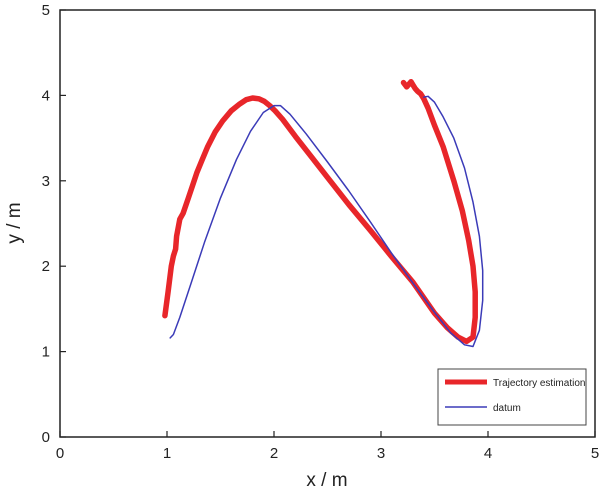 The width and height of the screenshot is (602, 492). What do you see at coordinates (167, 453) in the screenshot?
I see `x-tick-label: 1` at bounding box center [167, 453].